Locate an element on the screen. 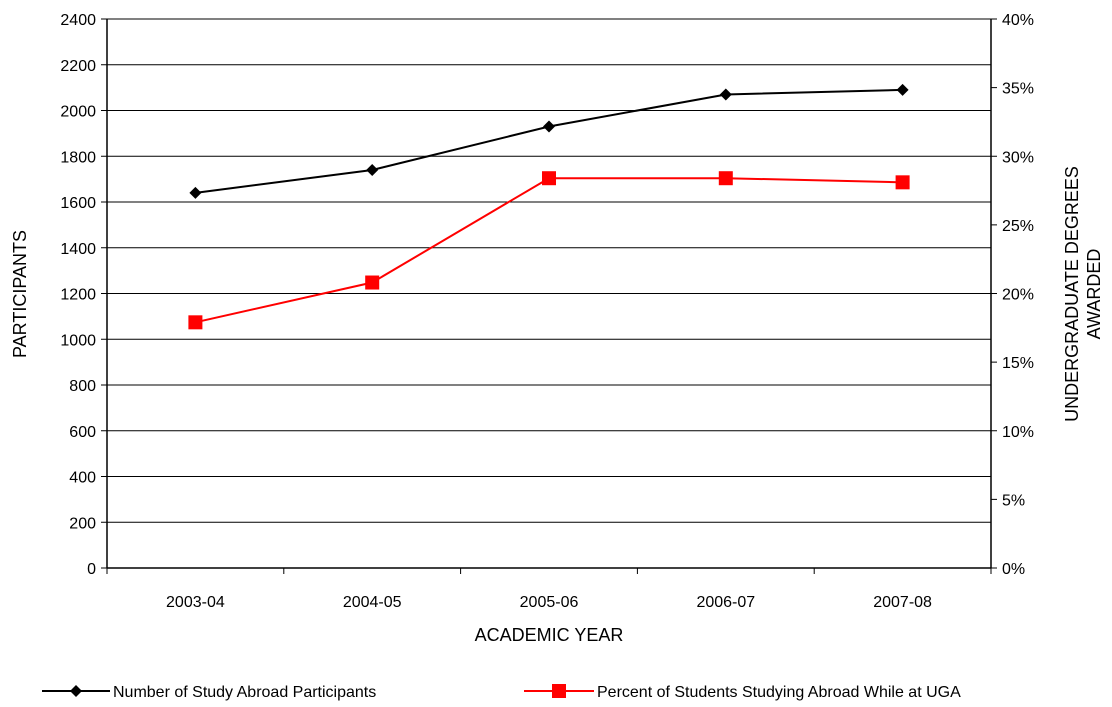 This screenshot has width=1112, height=707. x-tick-label: 2005-06 is located at coordinates (549, 602).